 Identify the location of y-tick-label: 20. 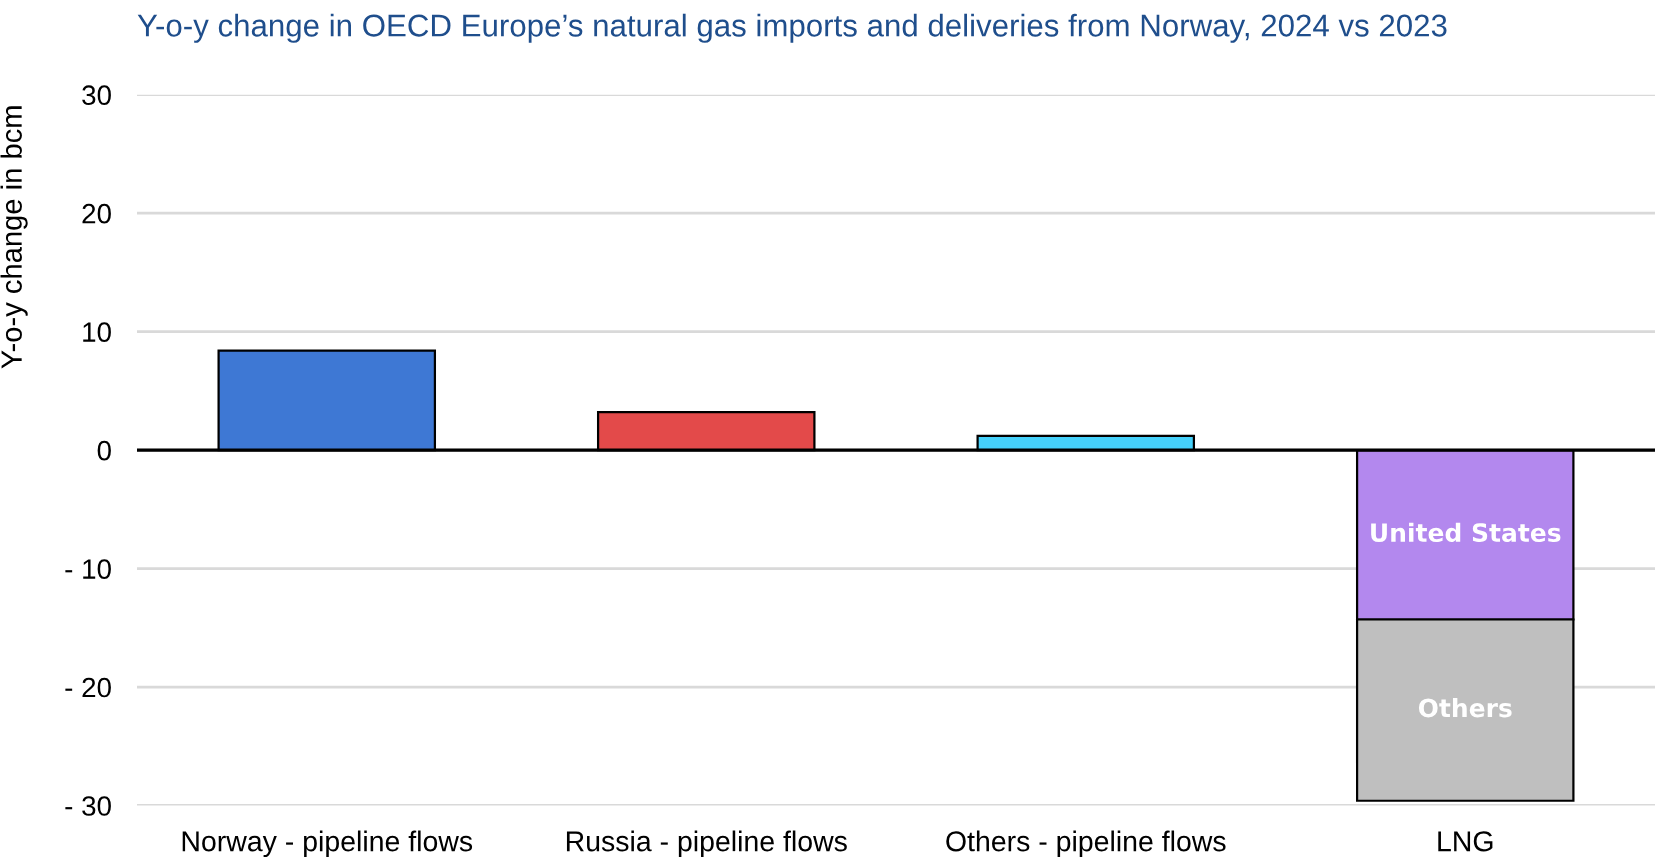
(96, 213).